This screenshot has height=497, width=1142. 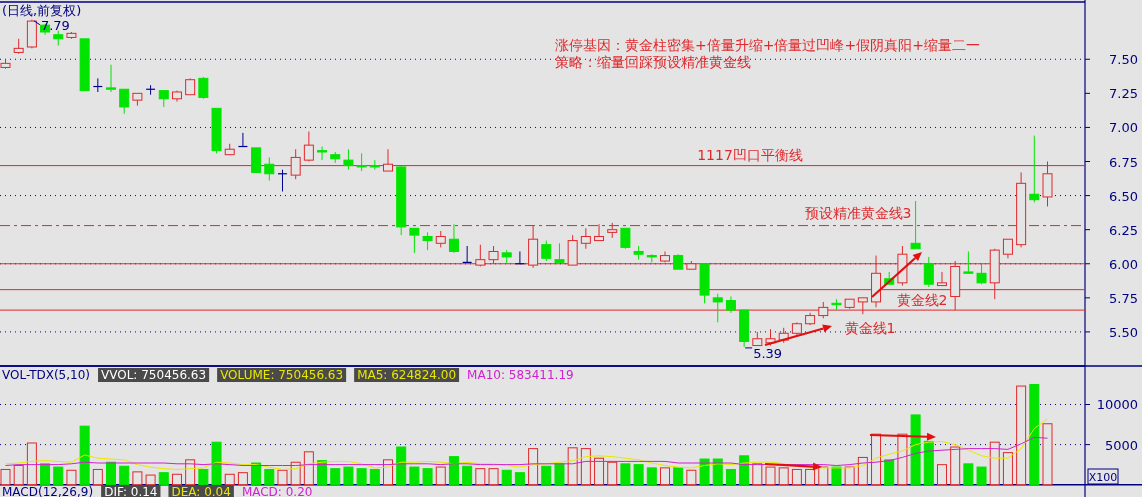 I want to click on y-tick-label: 6.75, so click(x=1123, y=162).